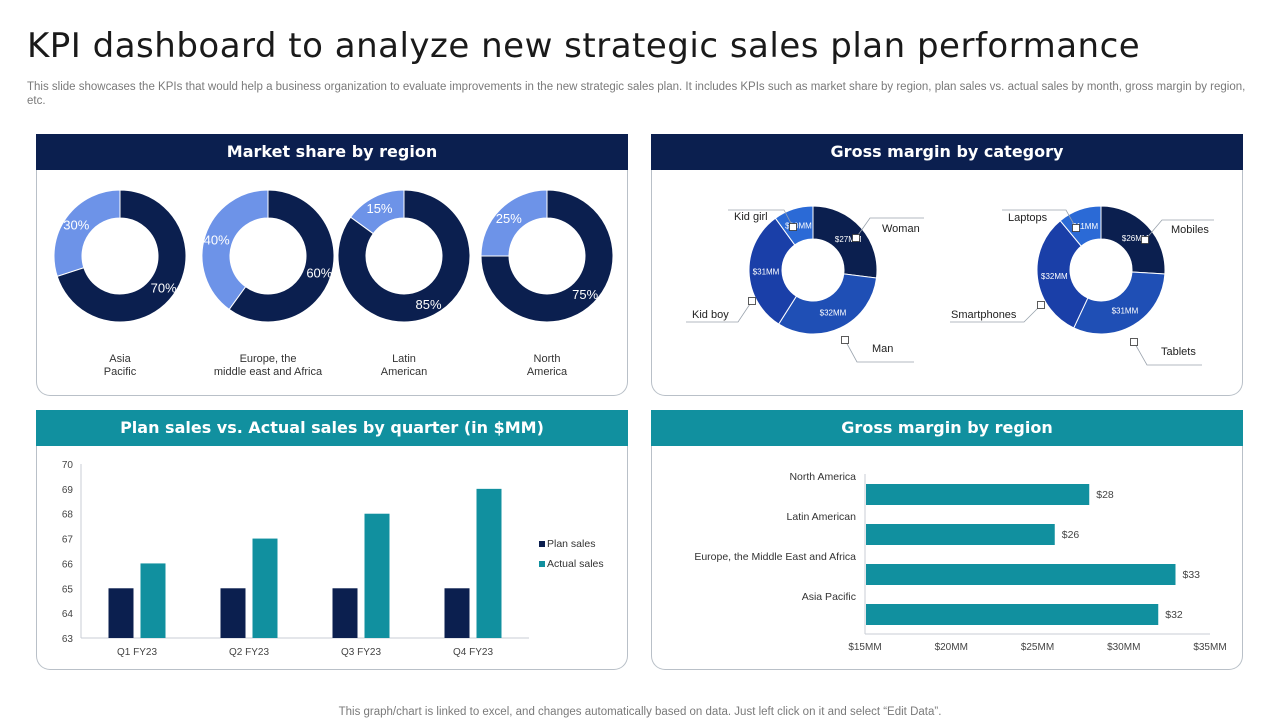  I want to click on plan-ytick-65: 65, so click(68, 589).